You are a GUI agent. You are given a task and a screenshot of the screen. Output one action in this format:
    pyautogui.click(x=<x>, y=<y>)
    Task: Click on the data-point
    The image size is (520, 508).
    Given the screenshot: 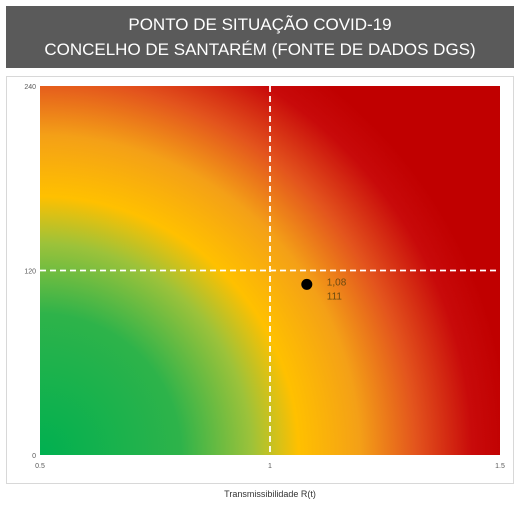 What is the action you would take?
    pyautogui.click(x=307, y=284)
    